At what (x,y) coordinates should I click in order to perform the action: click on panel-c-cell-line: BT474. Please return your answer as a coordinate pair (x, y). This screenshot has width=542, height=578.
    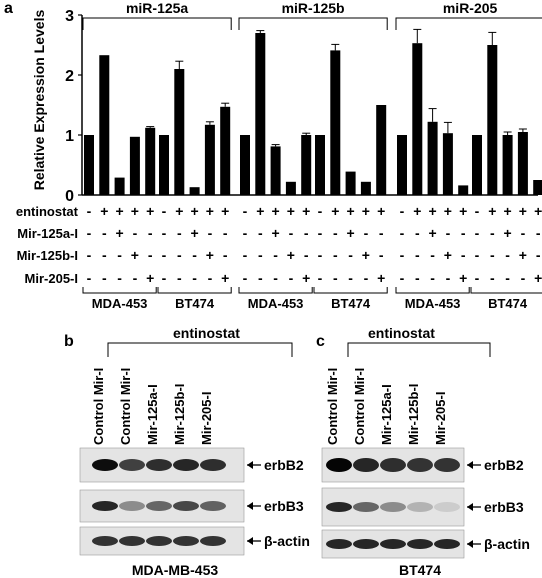
    Looking at the image, I should click on (420, 570).